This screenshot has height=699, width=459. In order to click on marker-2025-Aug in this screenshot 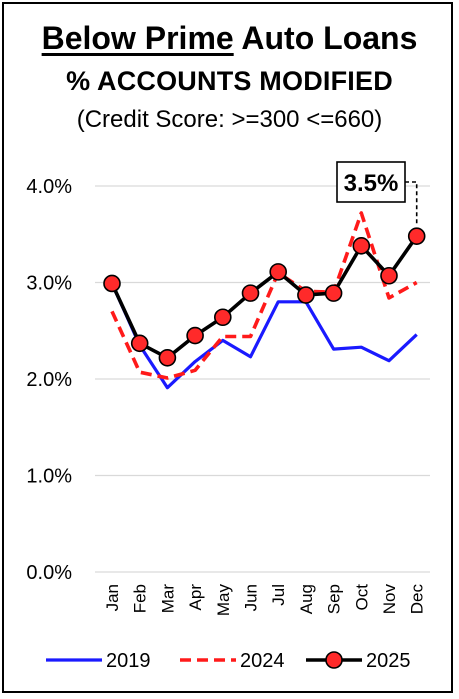, I will do `click(306, 295)`.